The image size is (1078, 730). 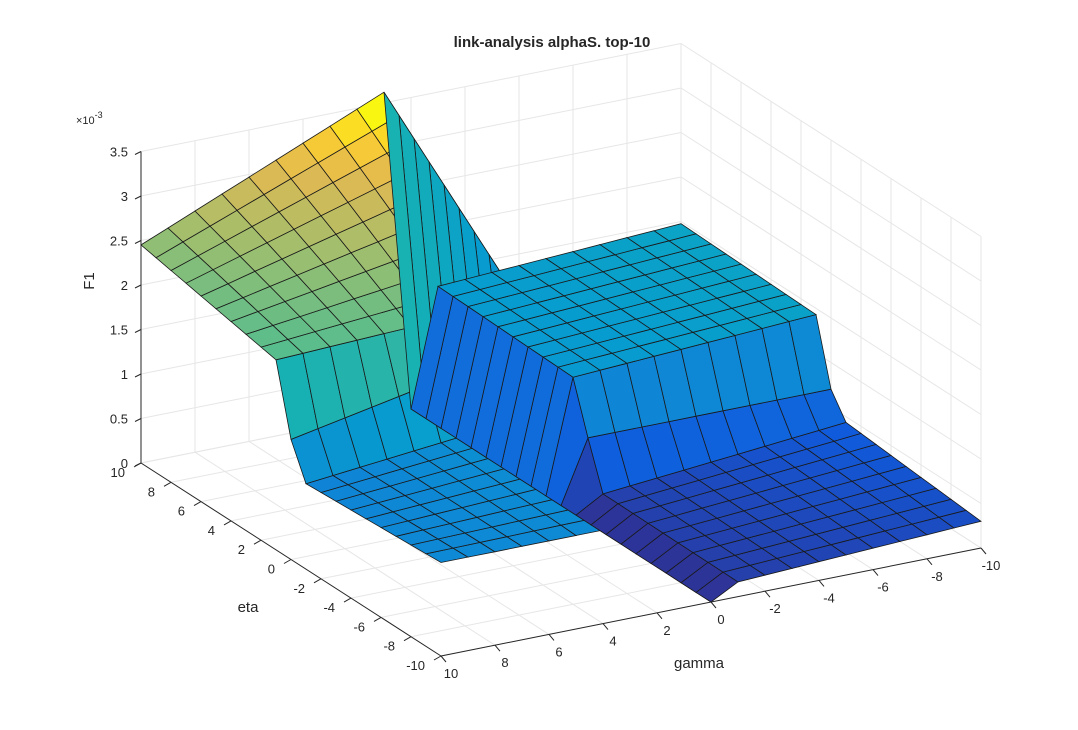 I want to click on gamma-tick-label: -8, so click(x=937, y=576).